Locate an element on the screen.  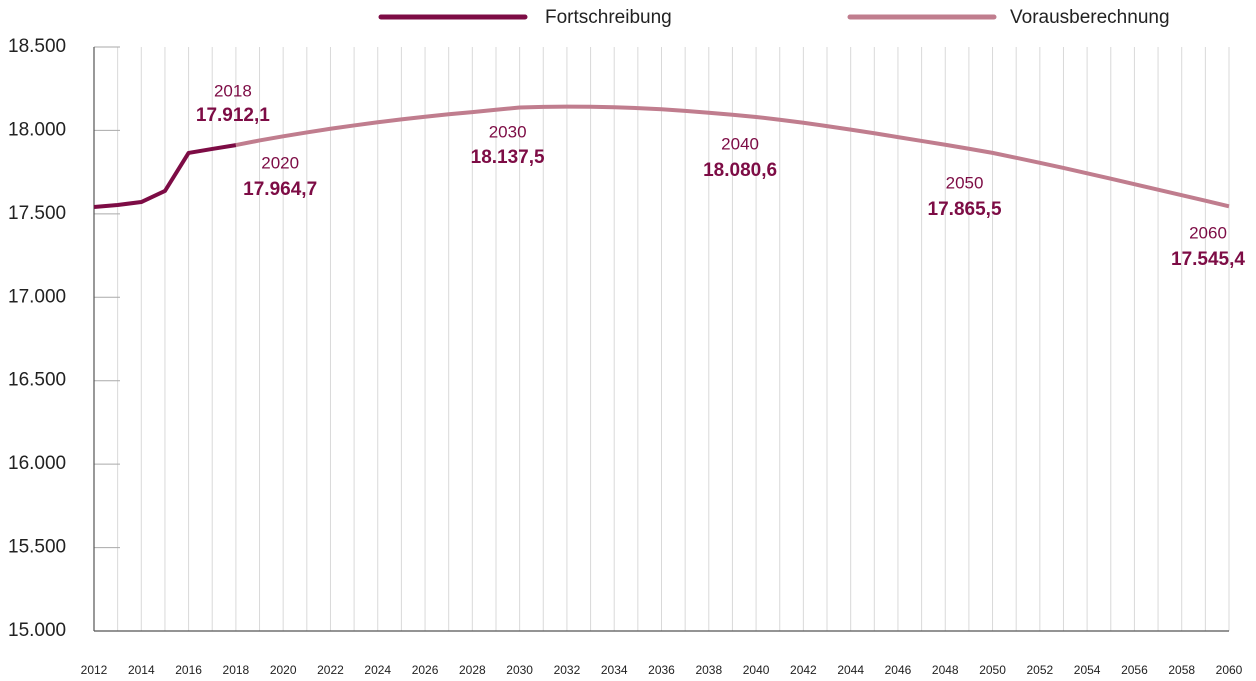
annotation-value: 17.964,7 is located at coordinates (280, 189).